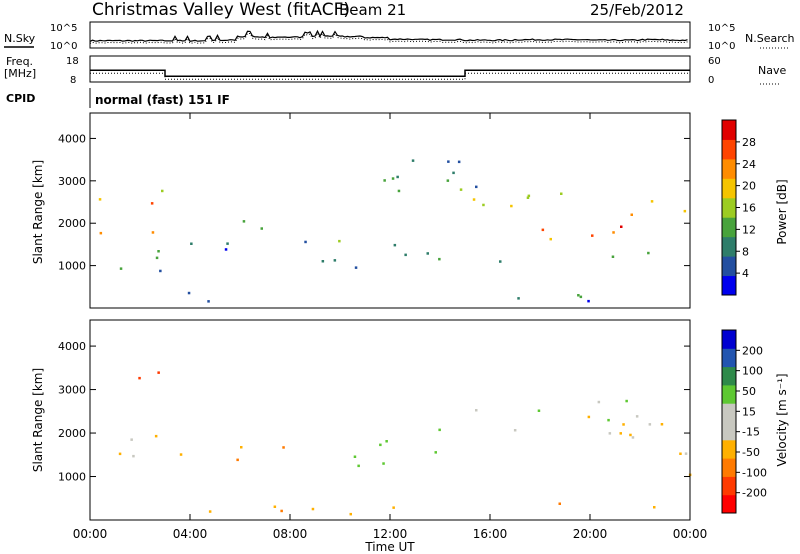  What do you see at coordinates (372, 10) in the screenshot?
I see `beam-label: Beam 21` at bounding box center [372, 10].